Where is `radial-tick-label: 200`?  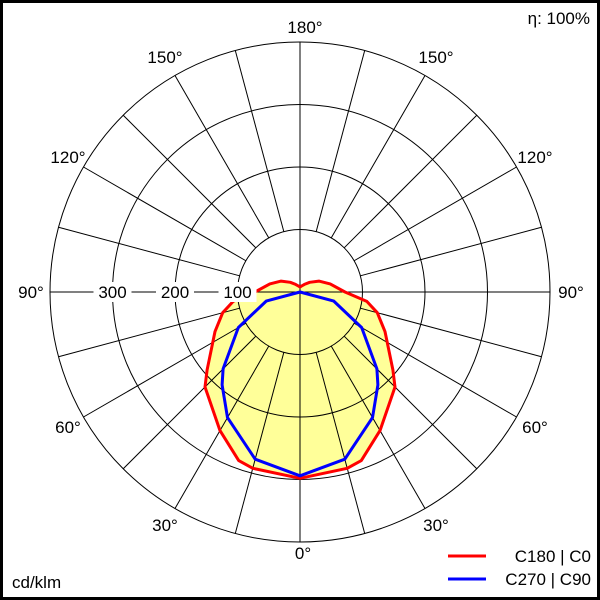
radial-tick-label: 200 is located at coordinates (175, 292).